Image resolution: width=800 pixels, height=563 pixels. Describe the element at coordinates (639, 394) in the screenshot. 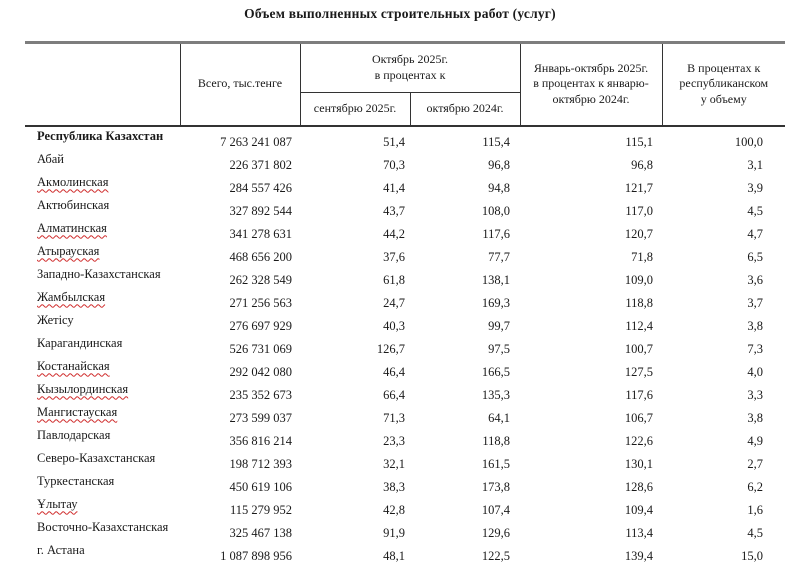

I see `cell-jan-oct: 117,6` at that location.